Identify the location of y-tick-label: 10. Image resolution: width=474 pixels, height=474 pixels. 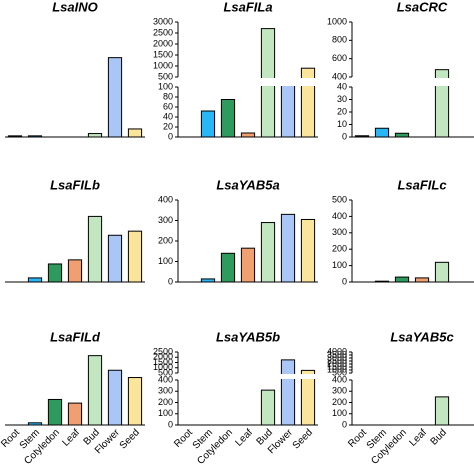
(342, 124).